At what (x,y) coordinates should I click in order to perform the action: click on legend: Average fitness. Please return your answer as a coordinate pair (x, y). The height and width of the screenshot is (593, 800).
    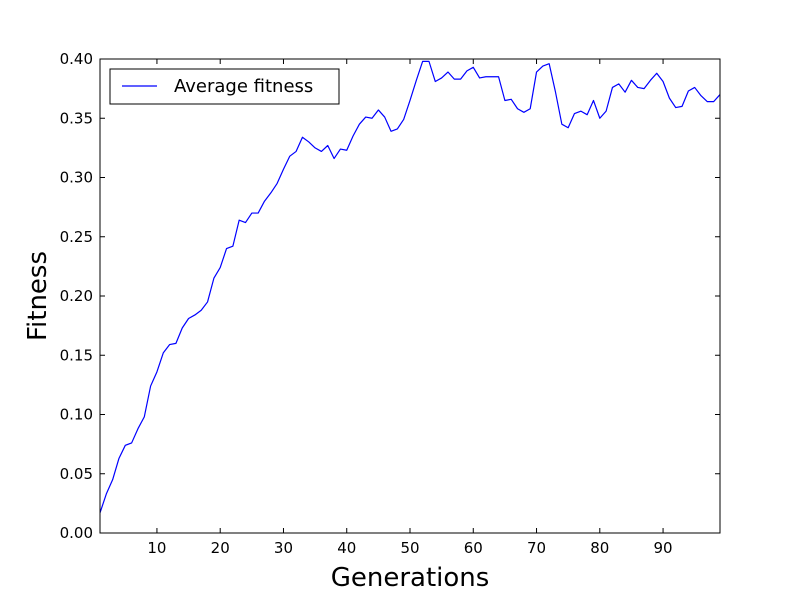
    Looking at the image, I should click on (224, 86).